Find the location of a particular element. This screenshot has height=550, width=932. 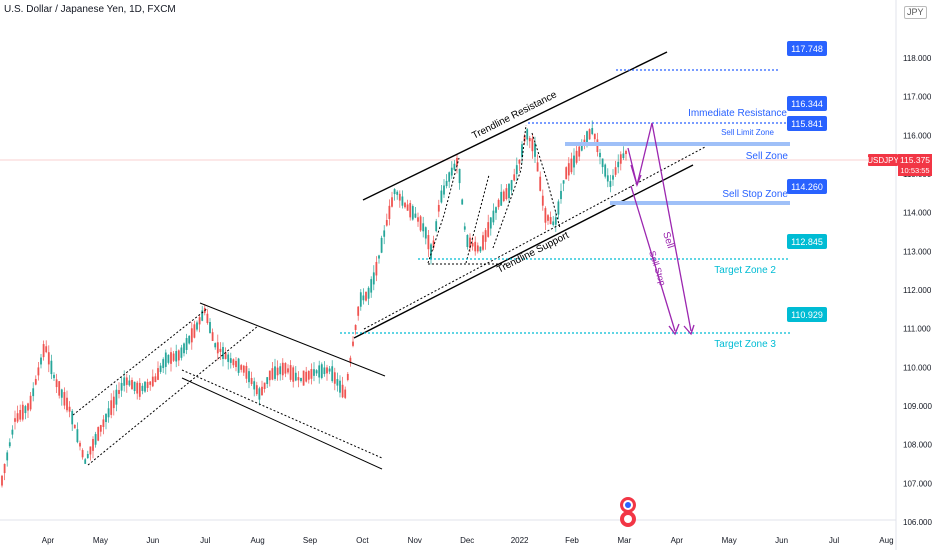

time-tick-label: Apr is located at coordinates (677, 540).